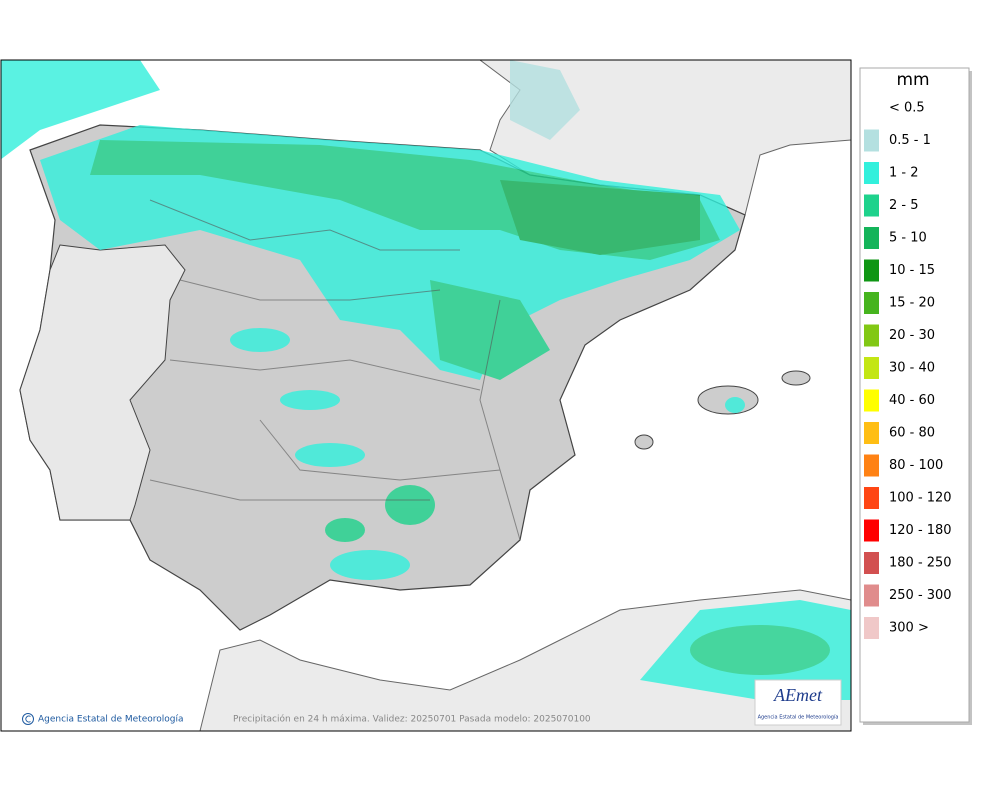 The width and height of the screenshot is (1000, 790). I want to click on legend-label: < 0.5, so click(907, 108).